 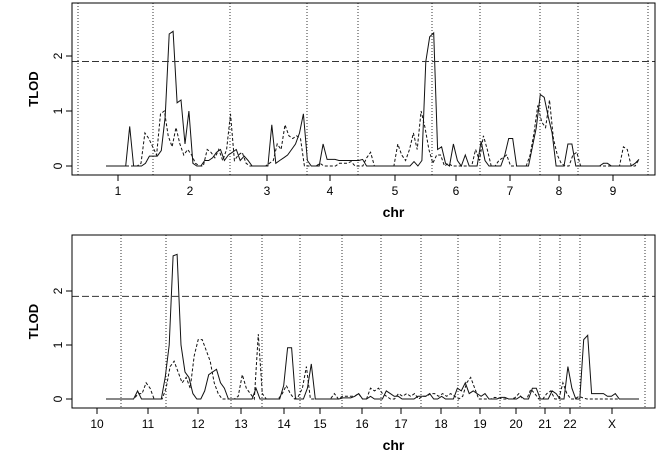 I want to click on x-tick-label: 17, so click(x=401, y=424).